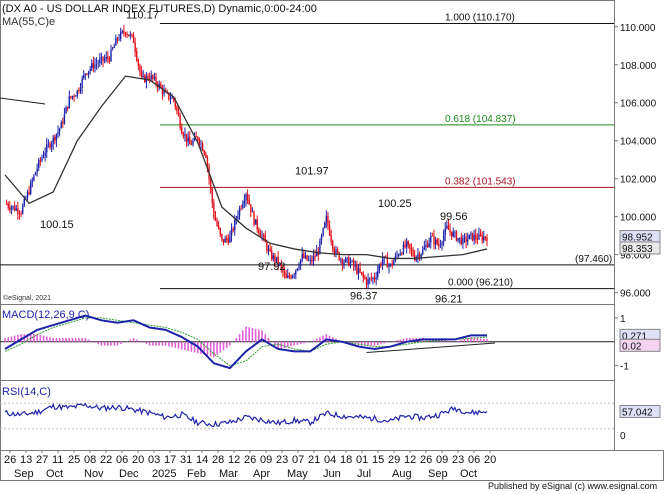 This screenshot has width=664, height=494. Describe the element at coordinates (364, 474) in the screenshot. I see `month-label: Jul` at that location.